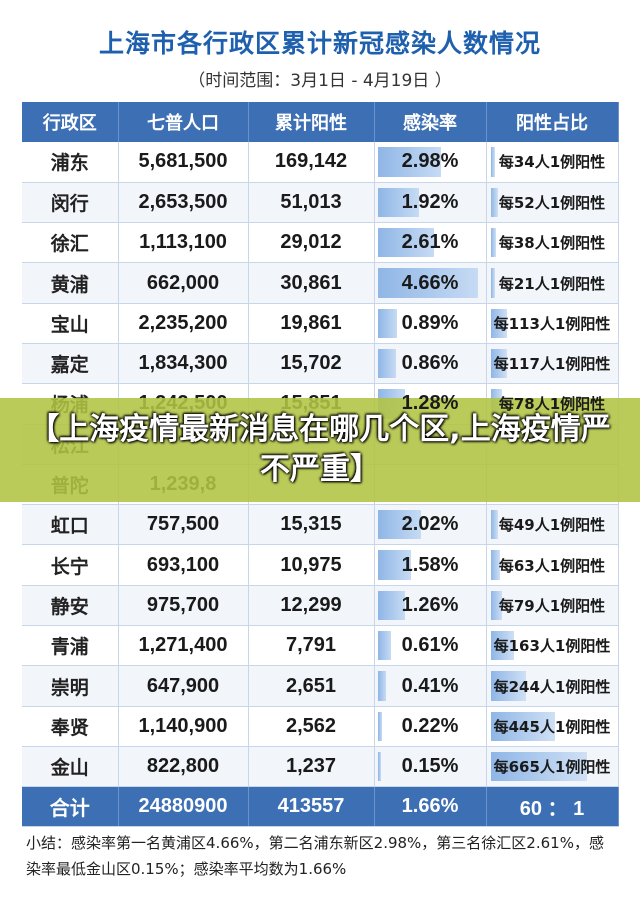 Image resolution: width=640 pixels, height=902 pixels. What do you see at coordinates (70, 203) in the screenshot?
I see `district-cell: 闵行` at bounding box center [70, 203].